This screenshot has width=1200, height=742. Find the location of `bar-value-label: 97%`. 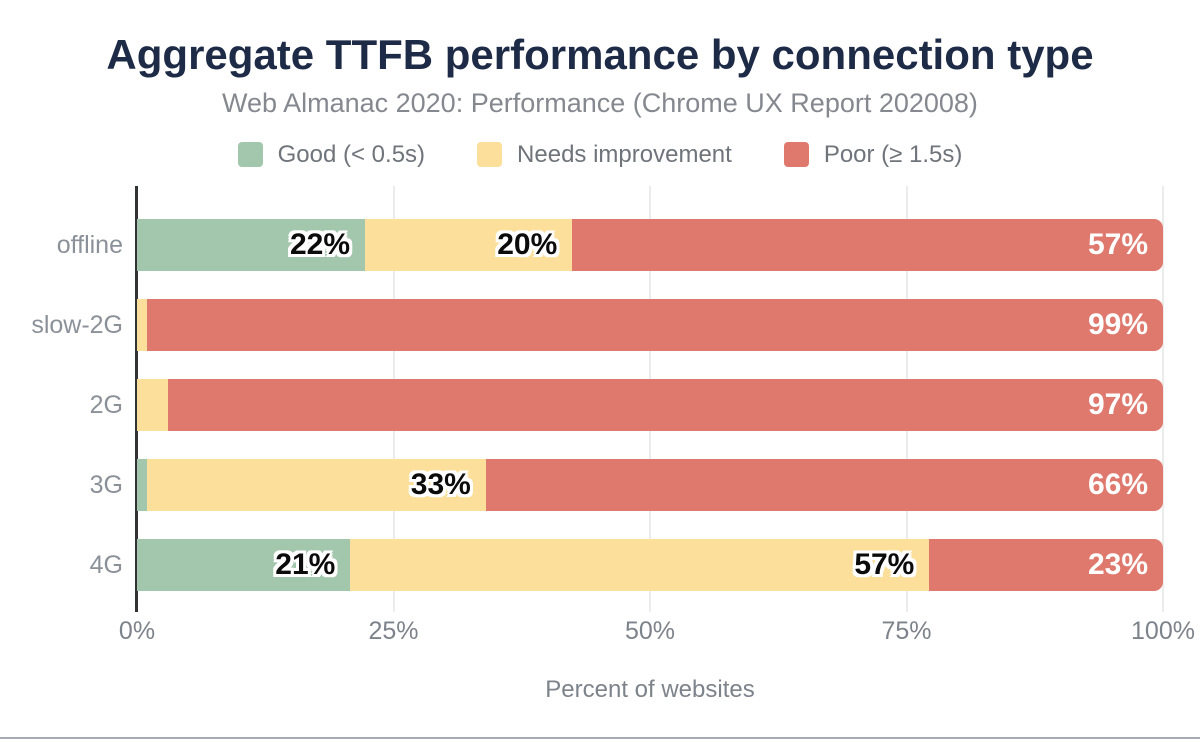

bar-value-label: 97% is located at coordinates (1117, 404).